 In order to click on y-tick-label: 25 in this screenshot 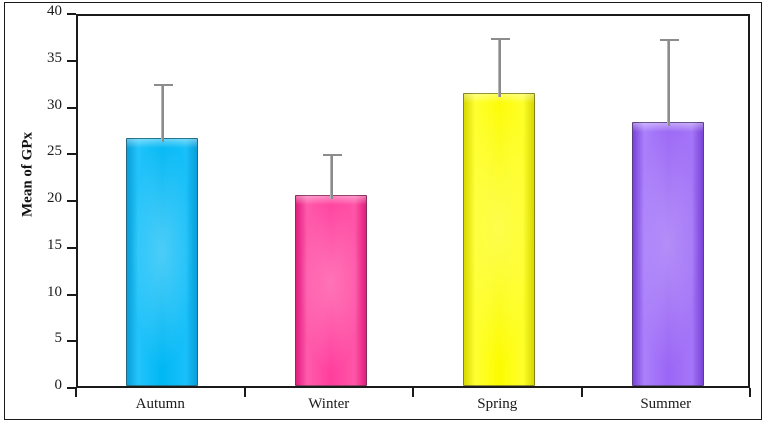, I will do `click(54, 151)`.